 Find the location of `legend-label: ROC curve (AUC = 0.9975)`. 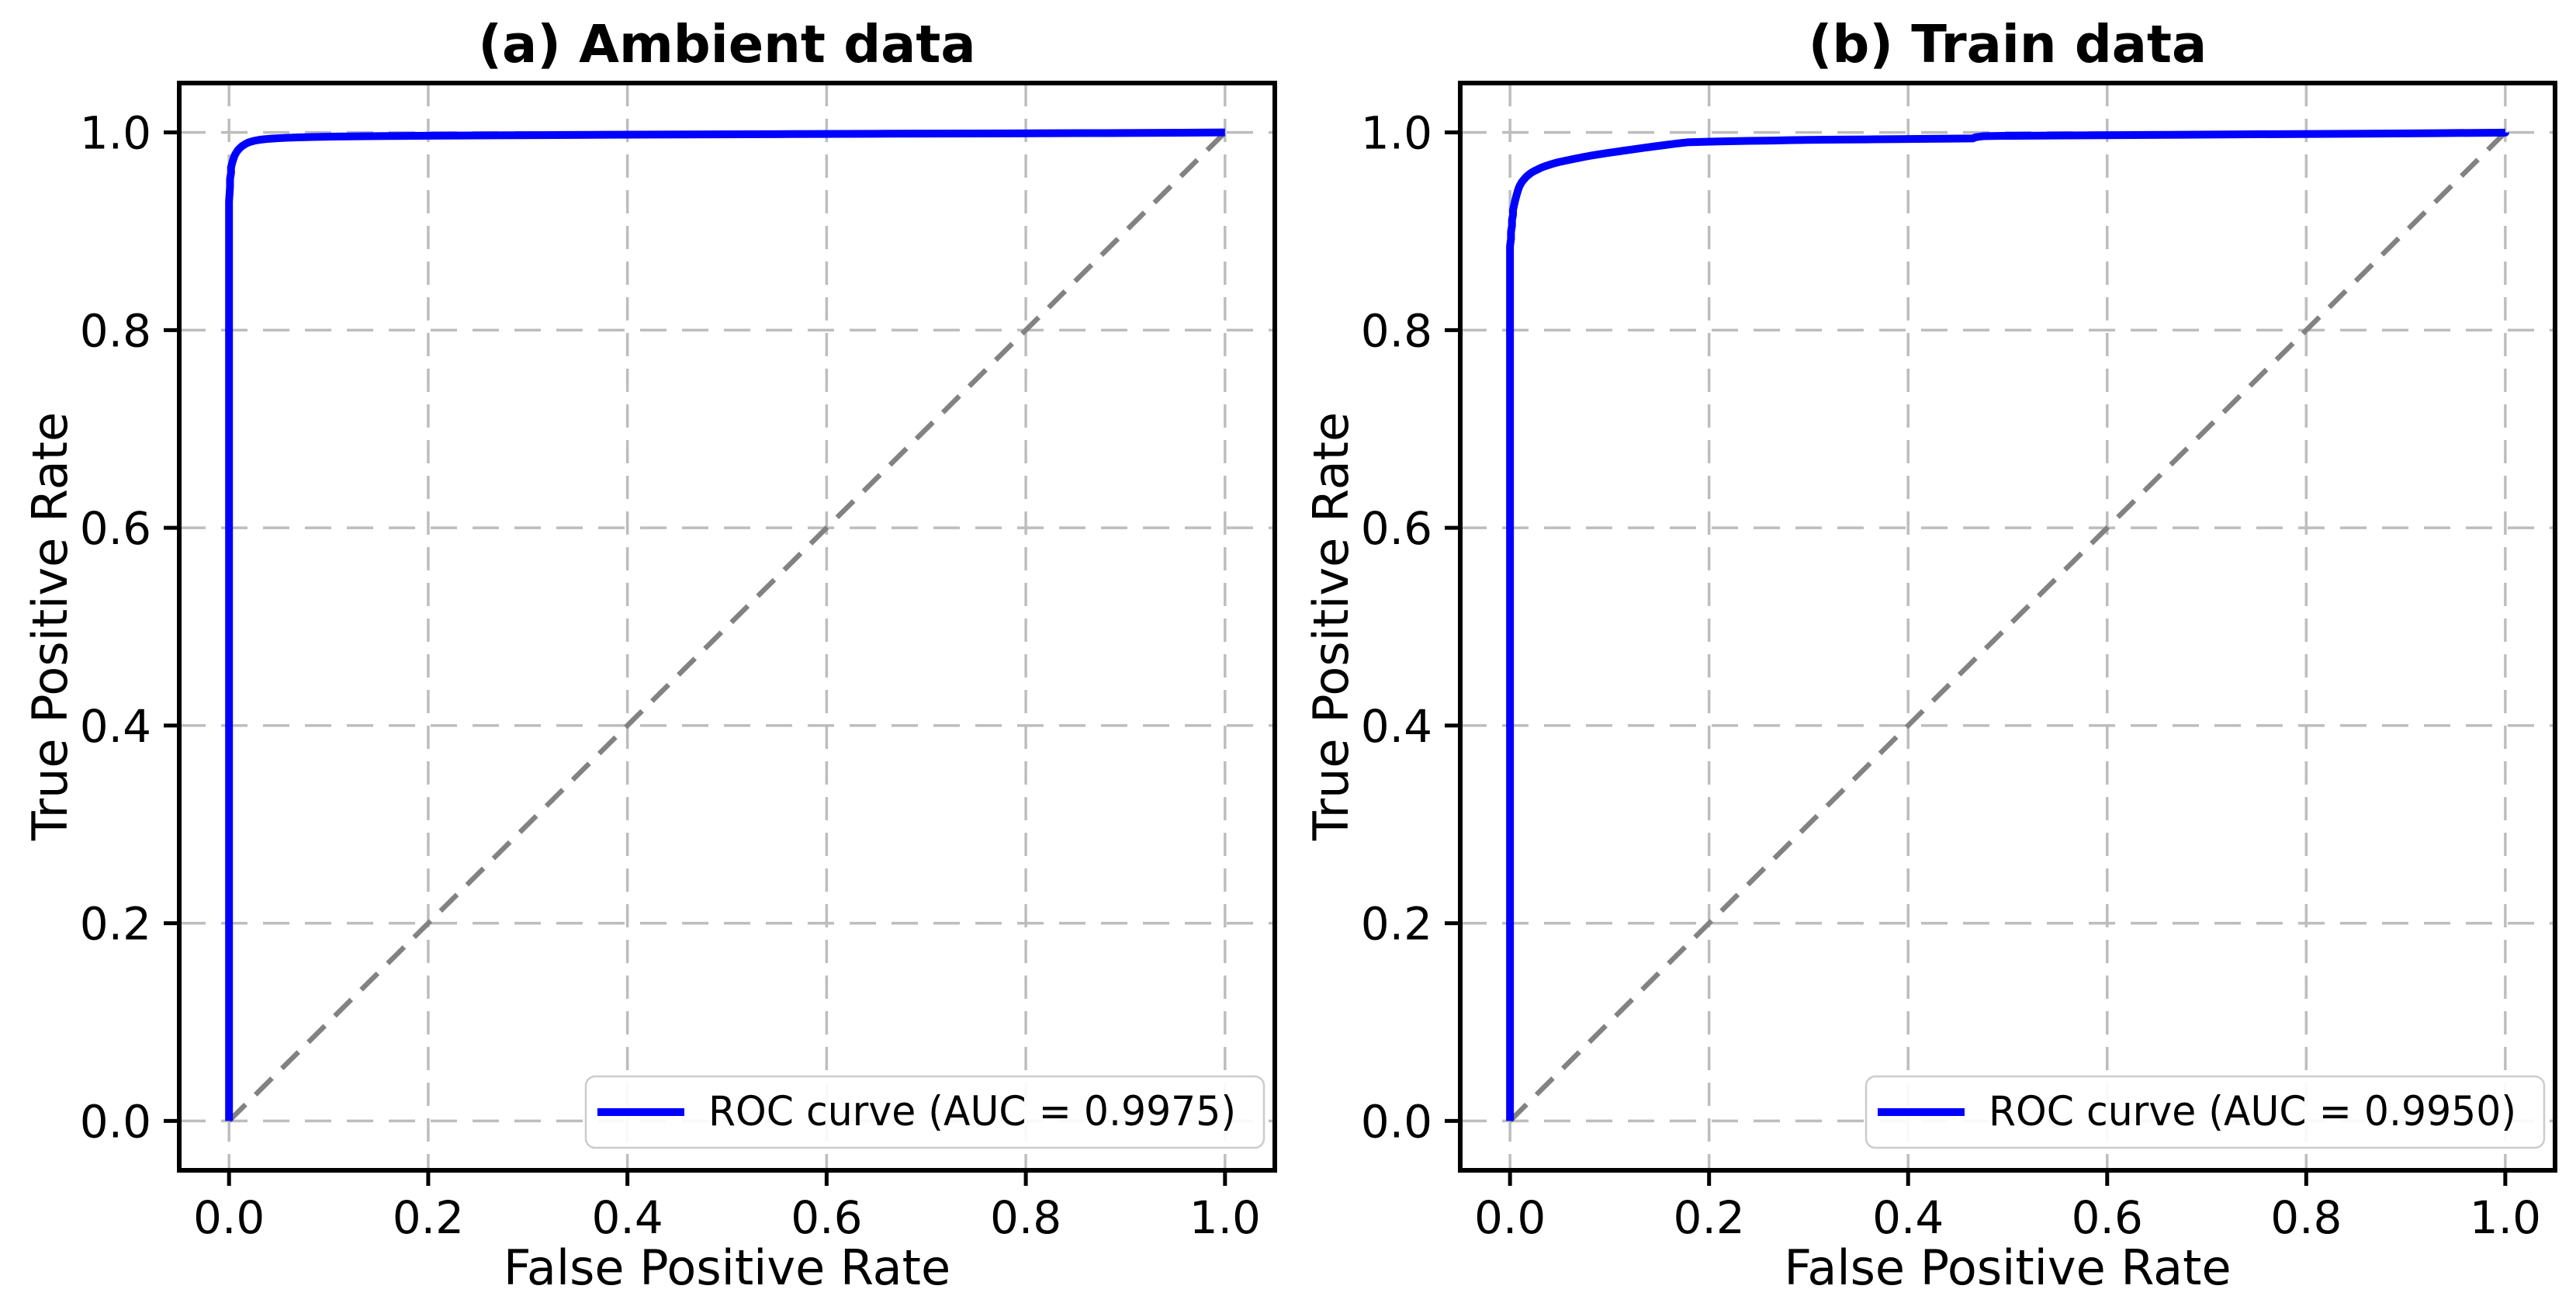

legend-label: ROC curve (AUC = 0.9975) is located at coordinates (972, 1111).